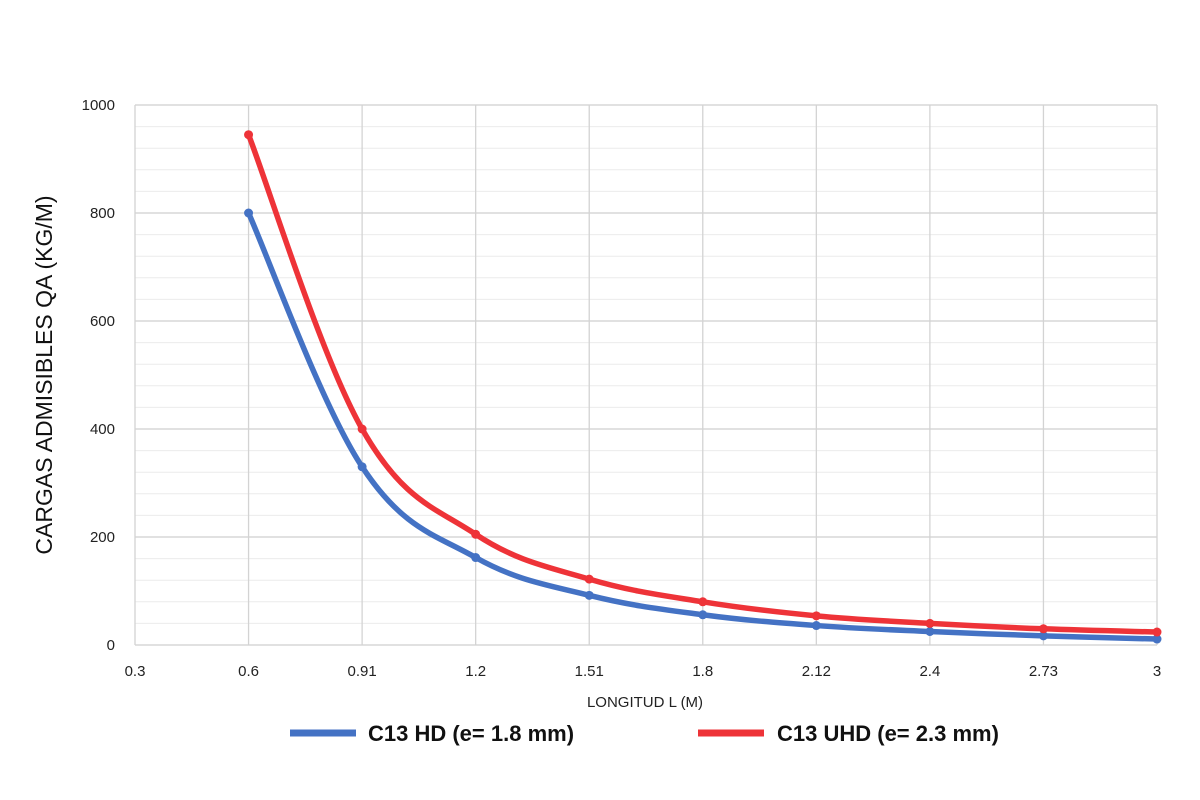 The height and width of the screenshot is (800, 1200). Describe the element at coordinates (102, 321) in the screenshot. I see `y-tick-label: 600` at that location.